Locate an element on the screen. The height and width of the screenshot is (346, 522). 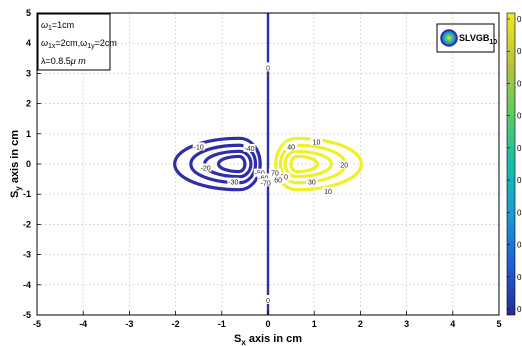
x-tick-label: 5 is located at coordinates (498, 324).